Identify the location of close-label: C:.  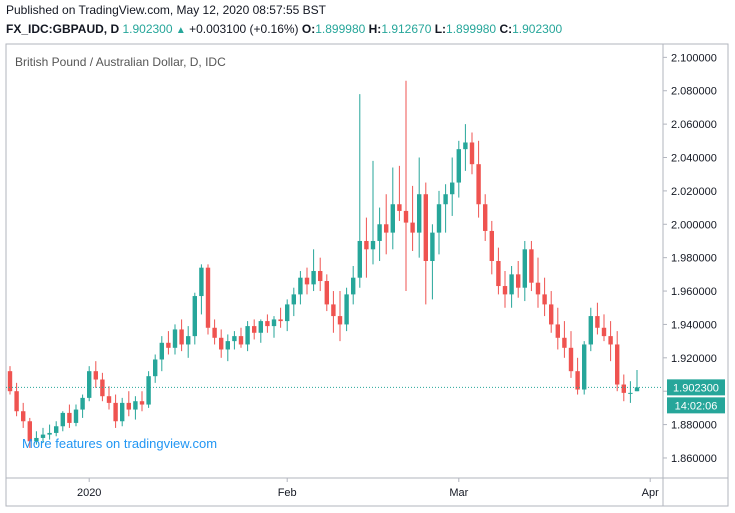
(506, 29).